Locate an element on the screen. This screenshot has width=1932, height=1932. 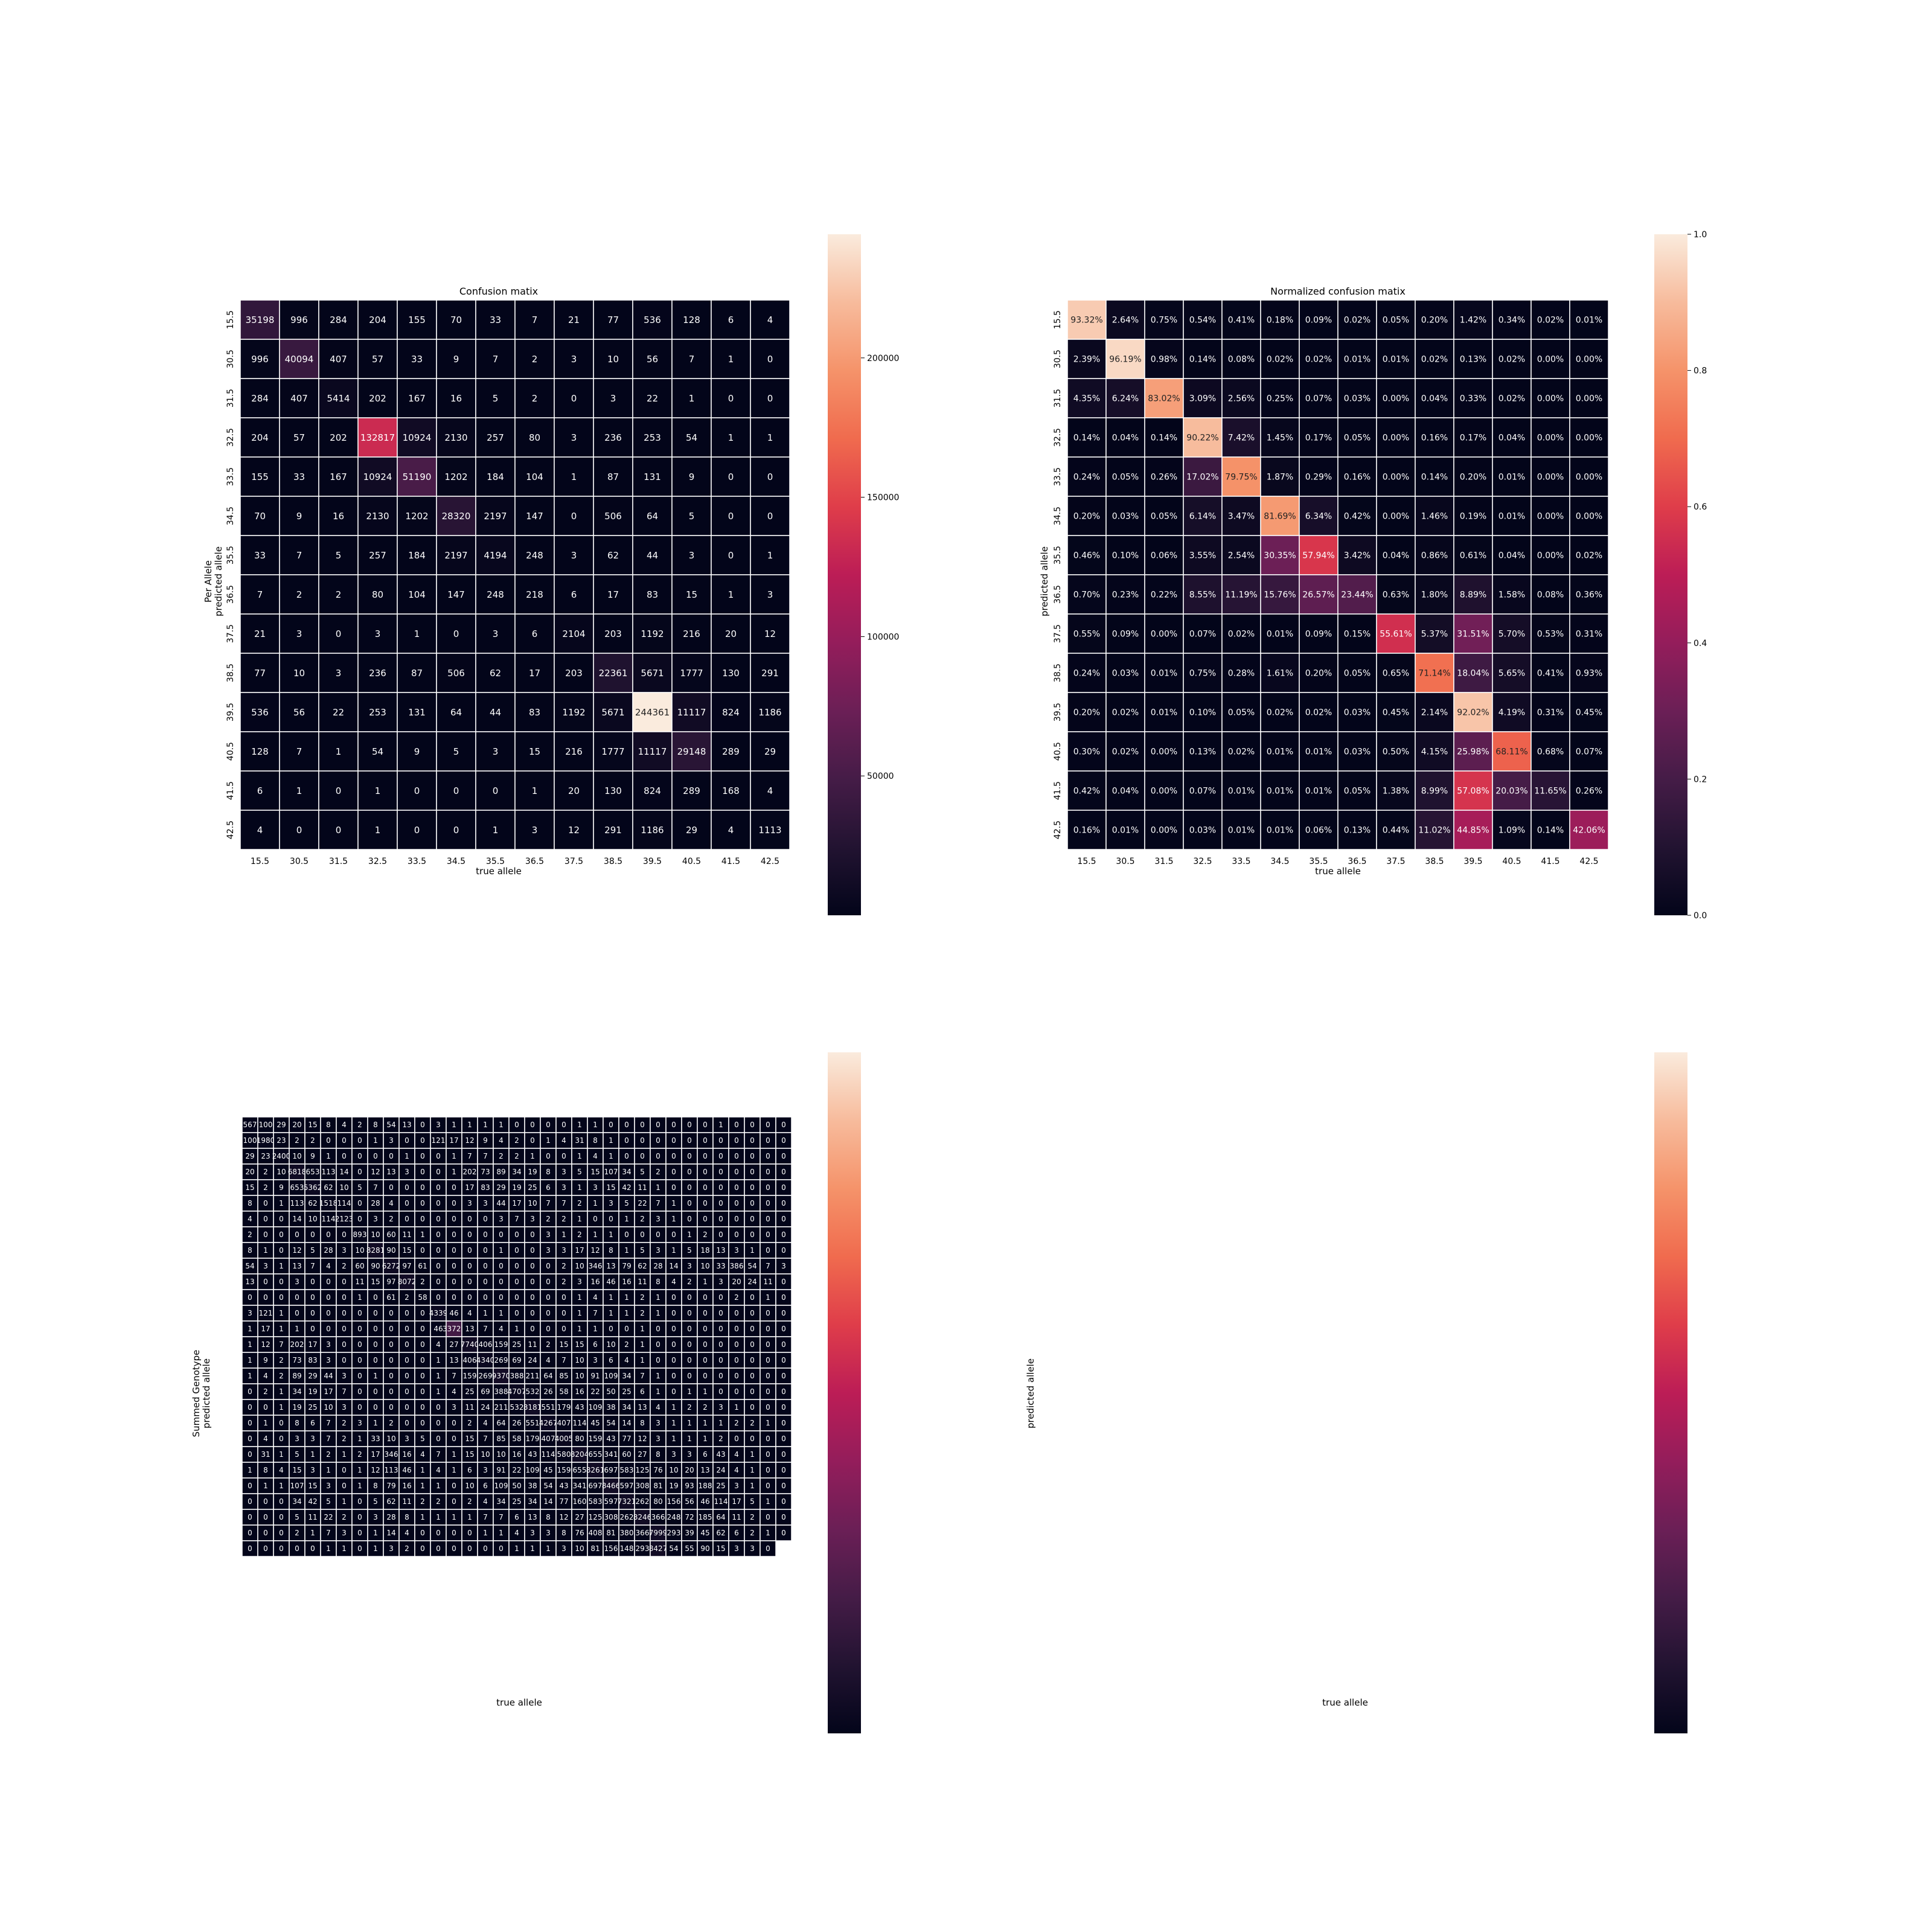
cell-value-label: 5 is located at coordinates (297, 1455).